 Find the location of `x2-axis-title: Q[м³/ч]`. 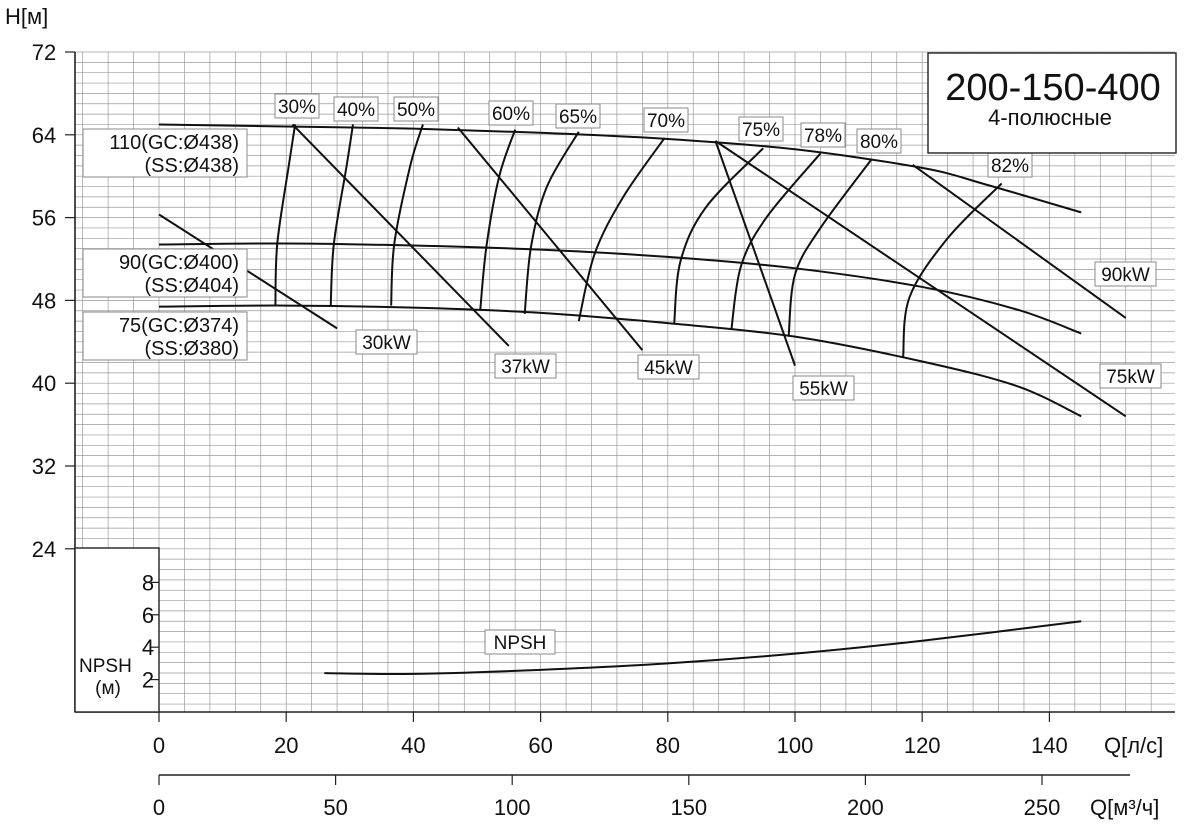

x2-axis-title: Q[м³/ч] is located at coordinates (1124, 807).